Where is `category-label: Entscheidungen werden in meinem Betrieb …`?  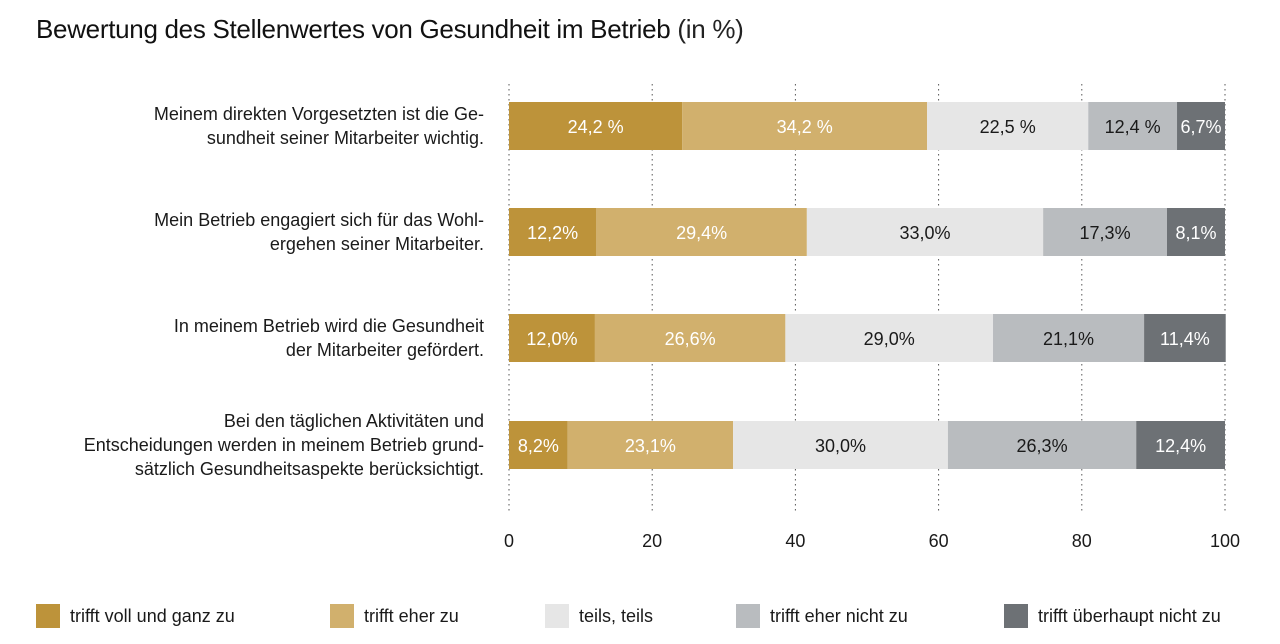 category-label: Entscheidungen werden in meinem Betrieb … is located at coordinates (284, 445).